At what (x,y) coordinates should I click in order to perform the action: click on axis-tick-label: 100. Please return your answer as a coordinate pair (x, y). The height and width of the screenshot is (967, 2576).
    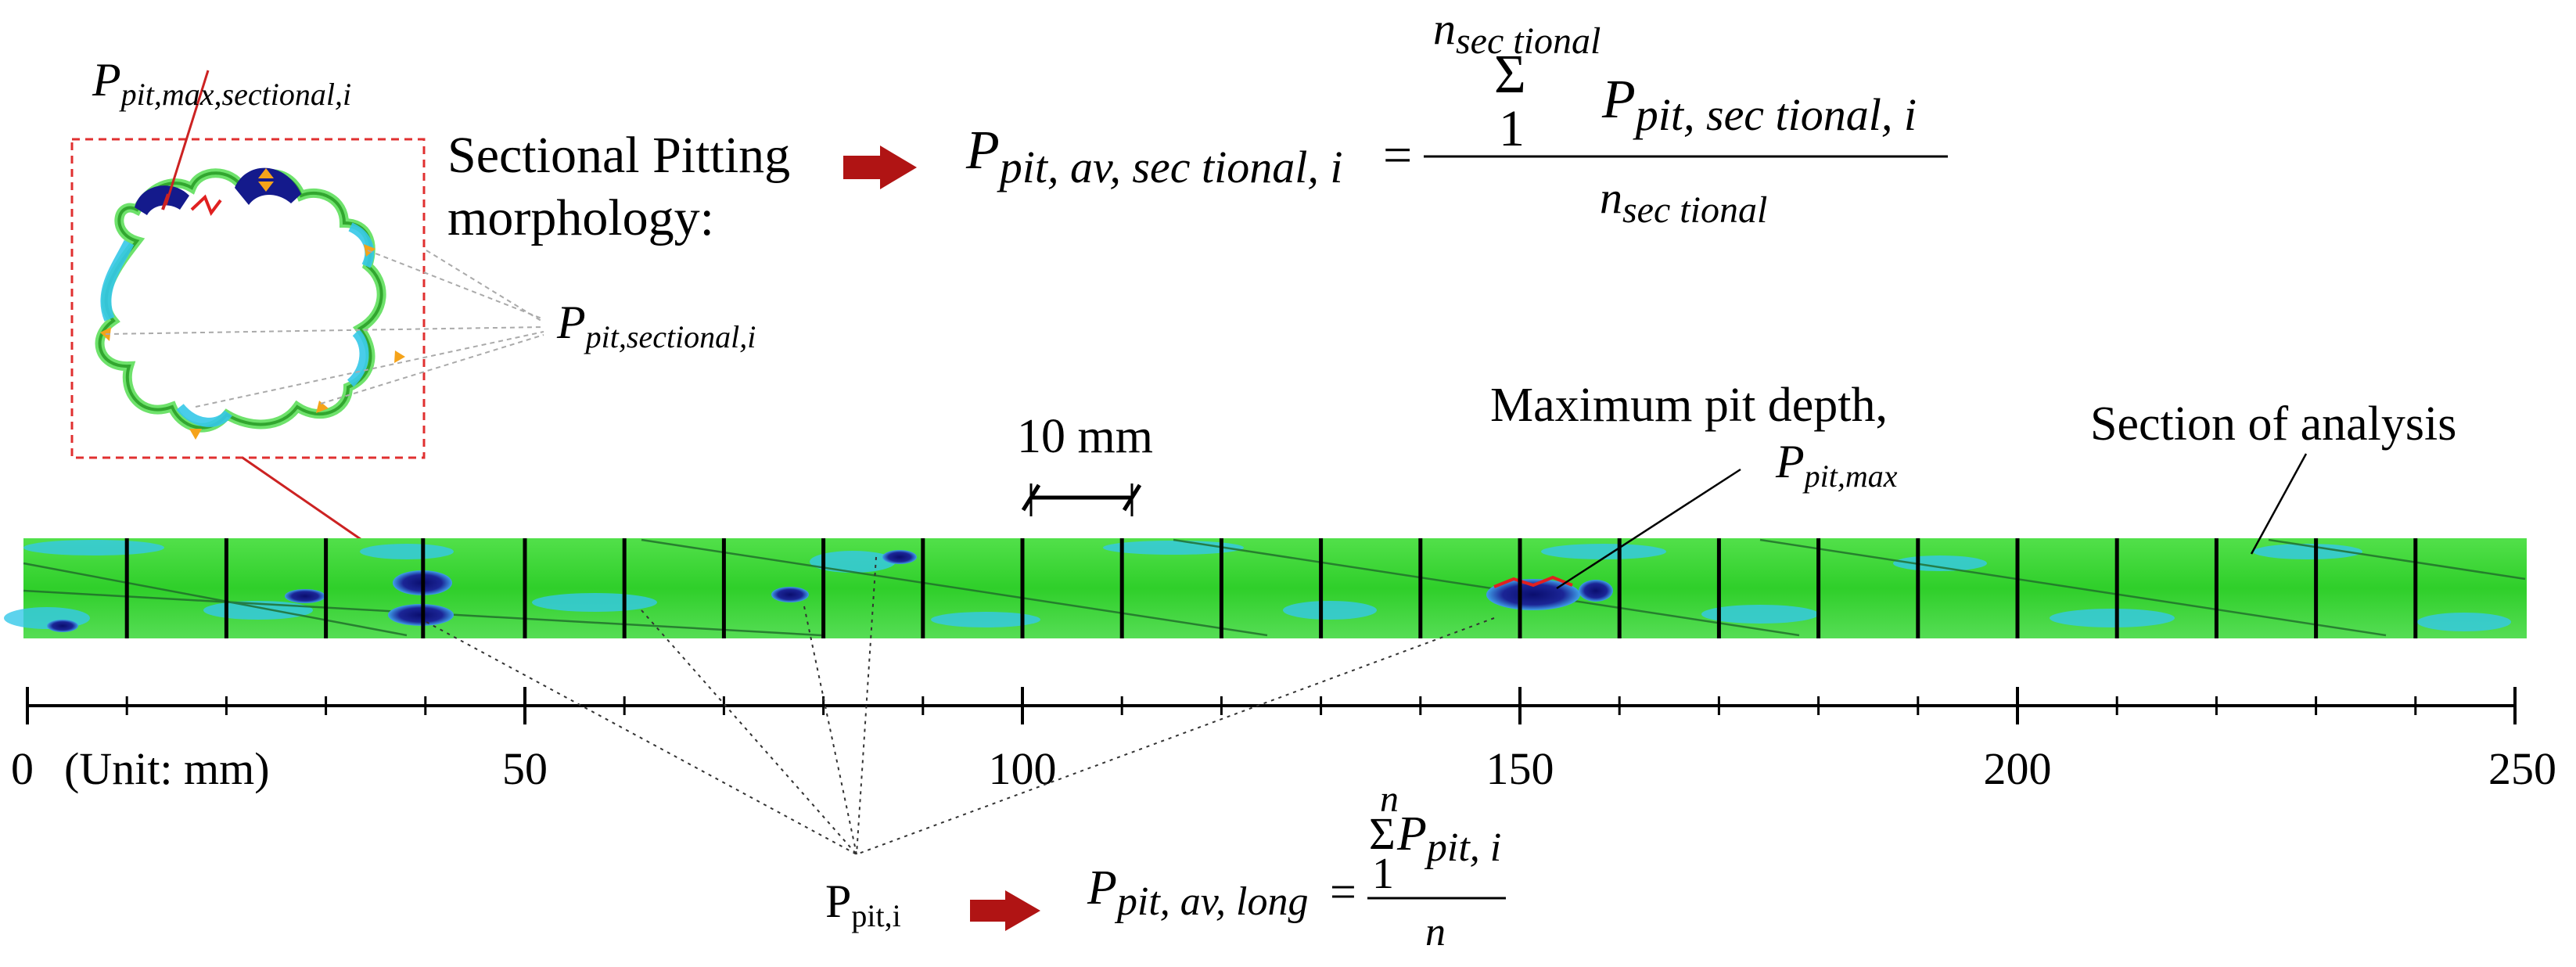
    Looking at the image, I should click on (1023, 768).